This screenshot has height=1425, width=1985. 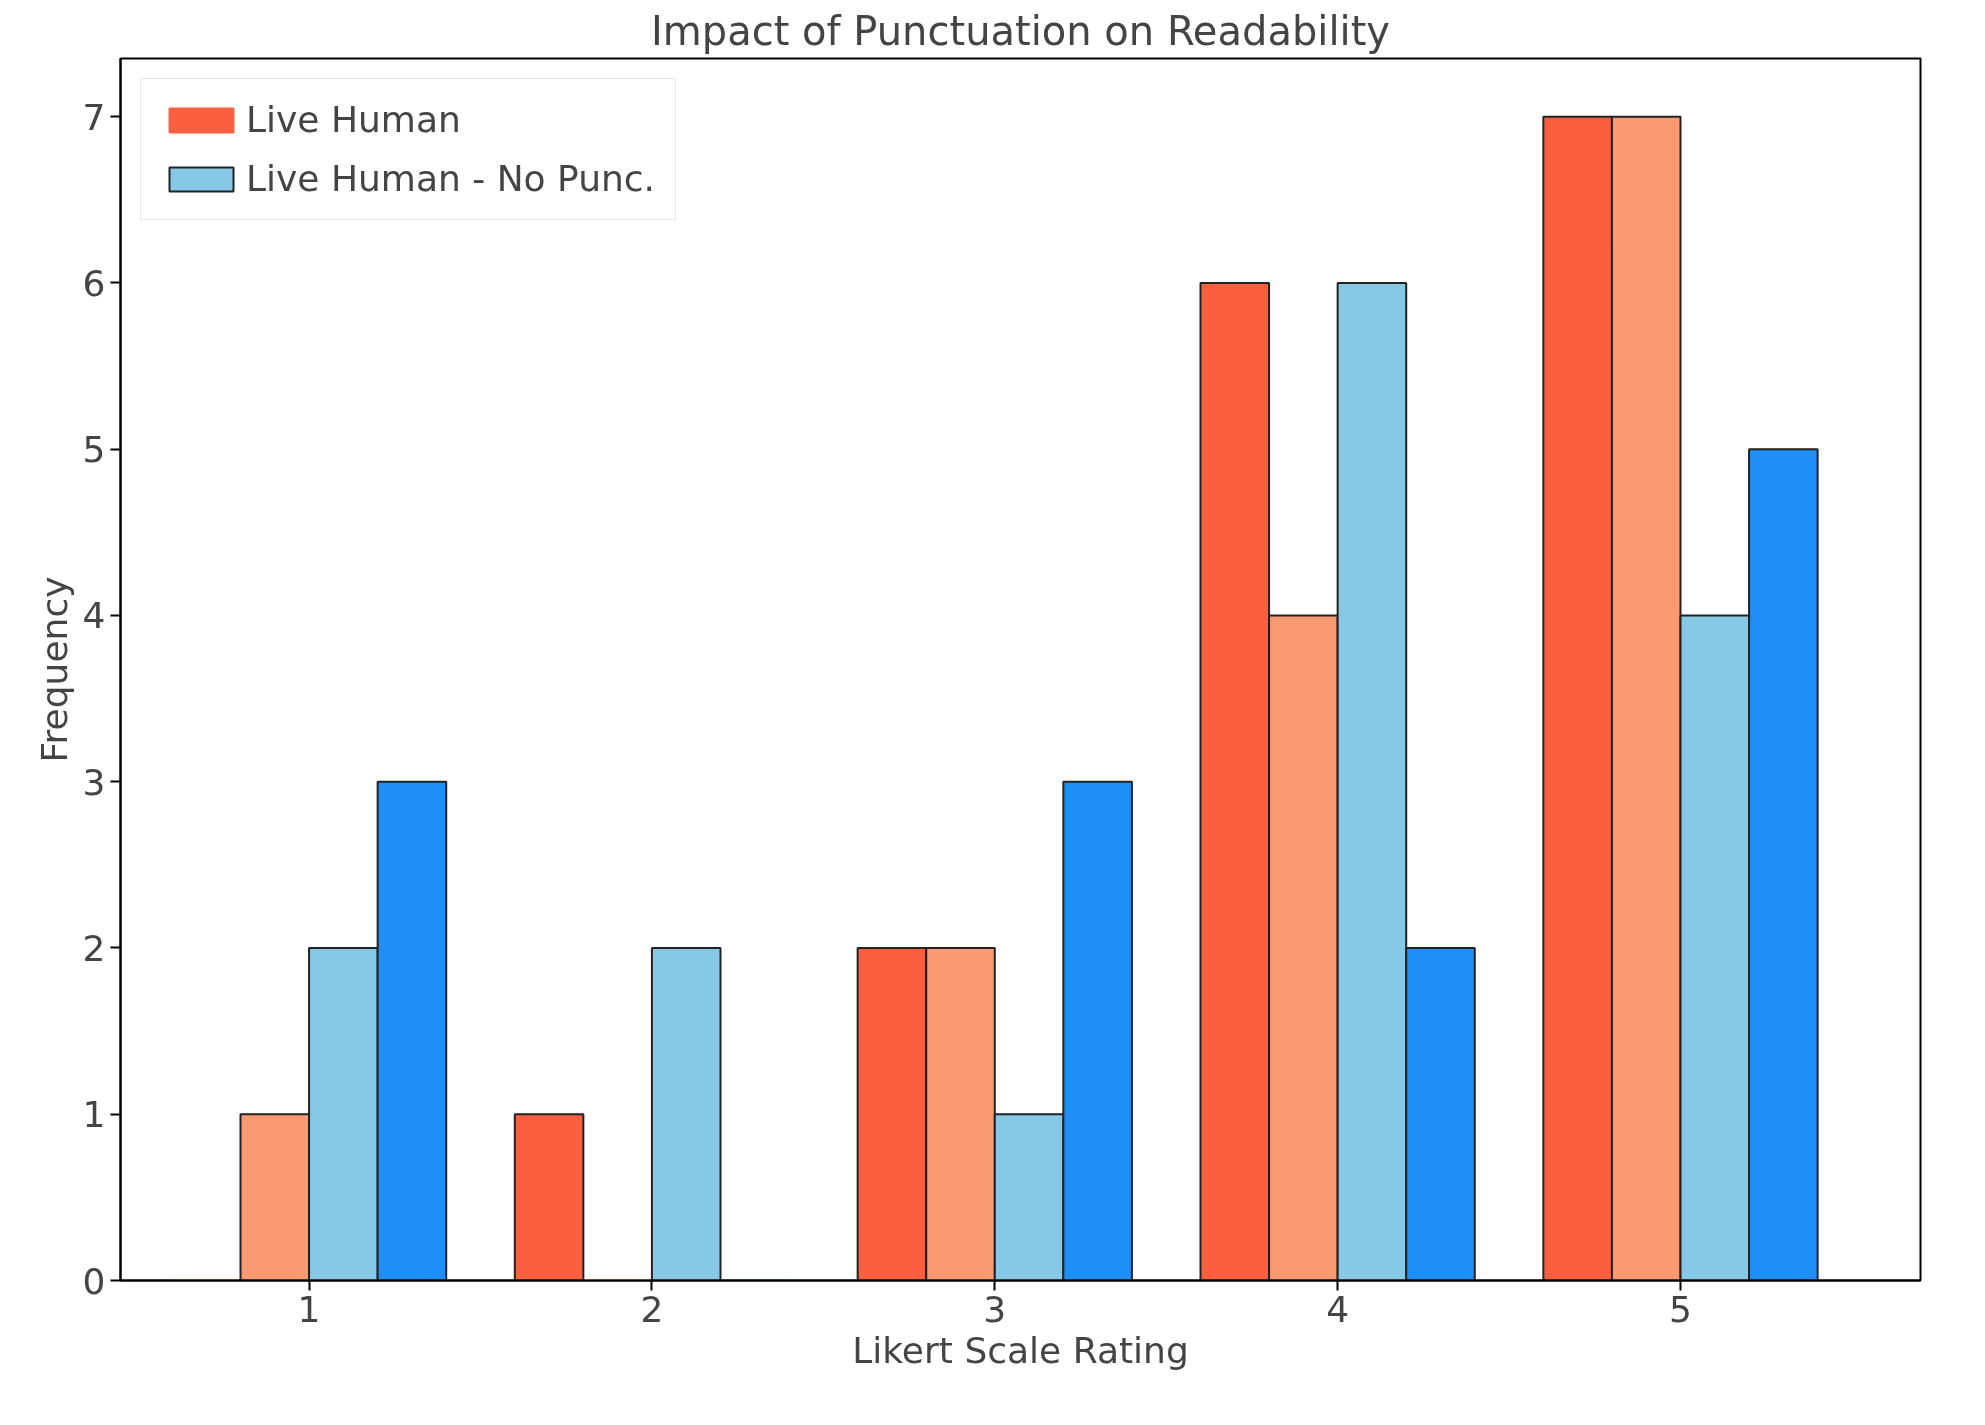 What do you see at coordinates (451, 178) in the screenshot?
I see `legend-label: Live Human - No Punc.` at bounding box center [451, 178].